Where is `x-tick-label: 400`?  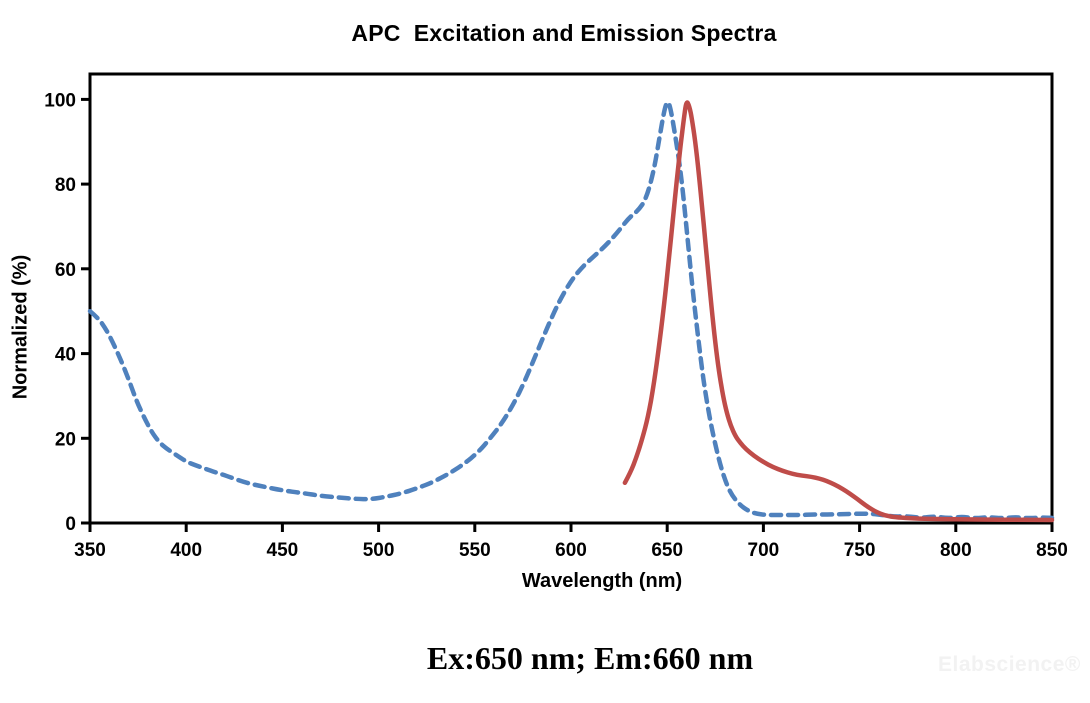
x-tick-label: 400 is located at coordinates (186, 550).